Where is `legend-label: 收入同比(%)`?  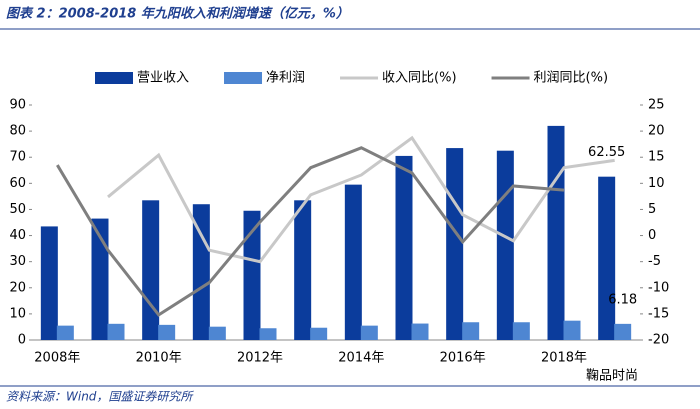 legend-label: 收入同比(%) is located at coordinates (419, 78).